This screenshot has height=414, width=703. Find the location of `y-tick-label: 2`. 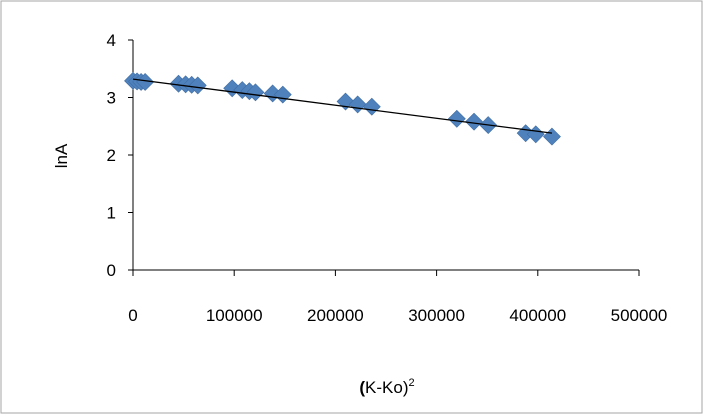

y-tick-label: 2 is located at coordinates (111, 155).